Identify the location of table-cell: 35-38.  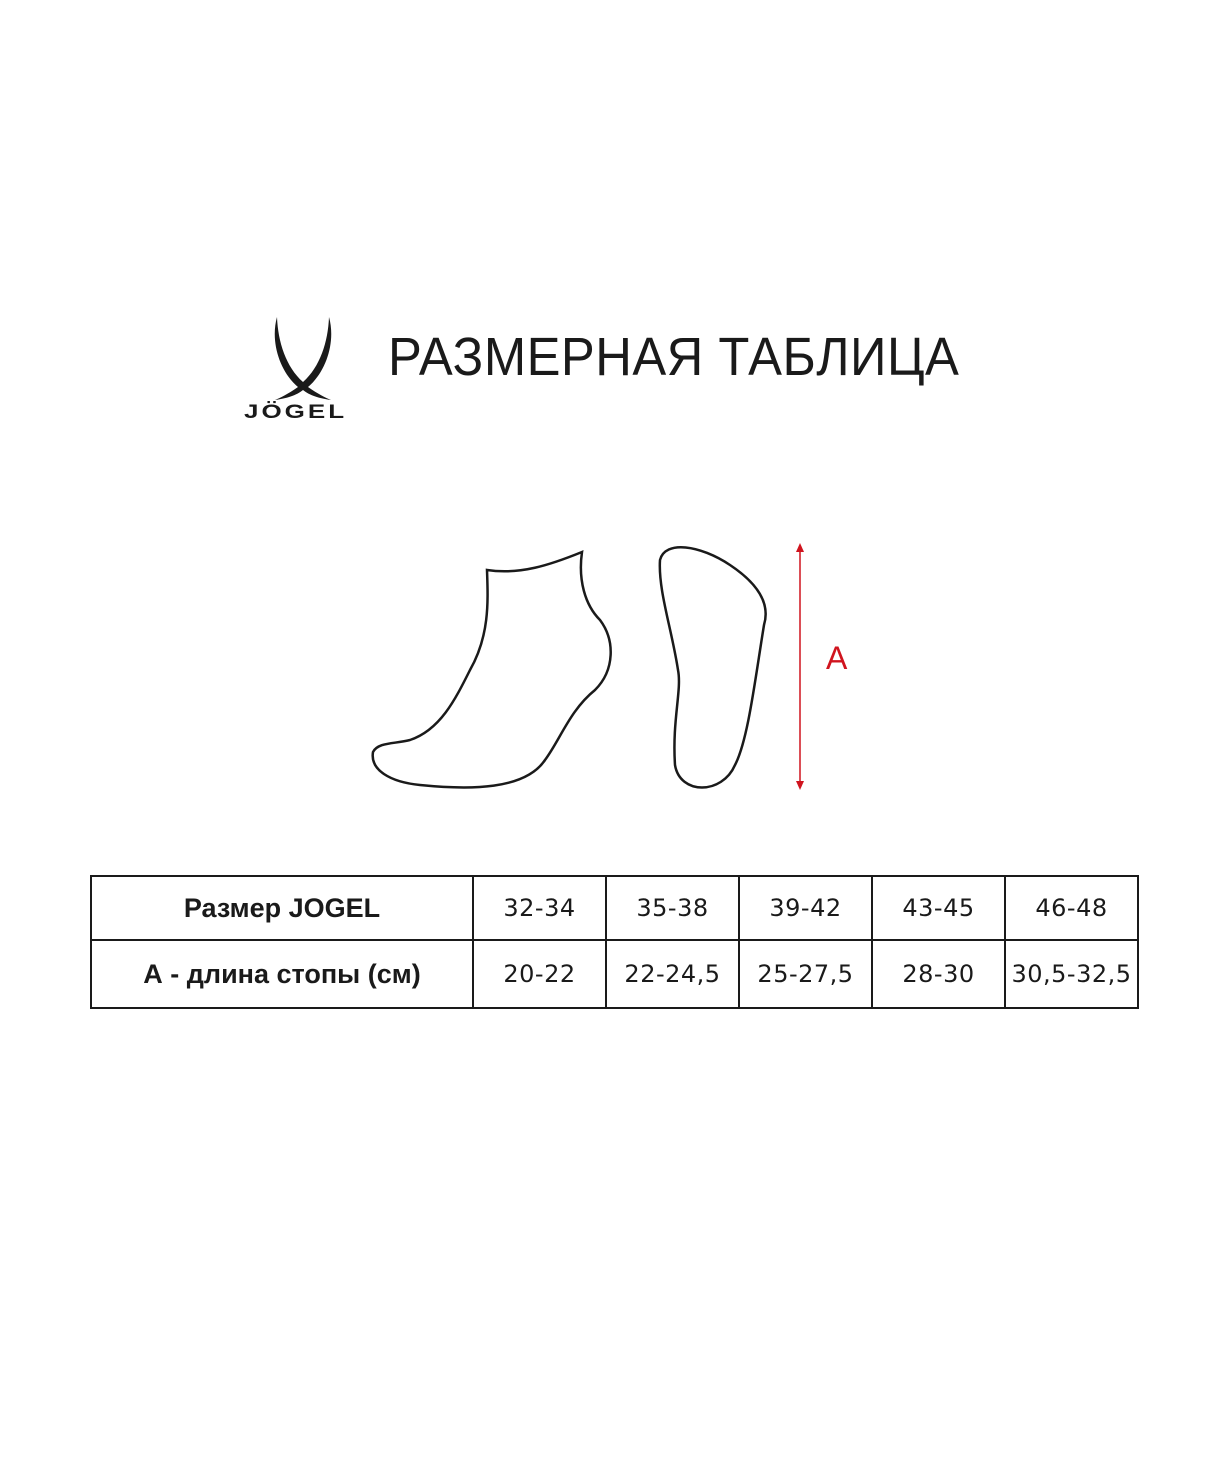
(672, 908).